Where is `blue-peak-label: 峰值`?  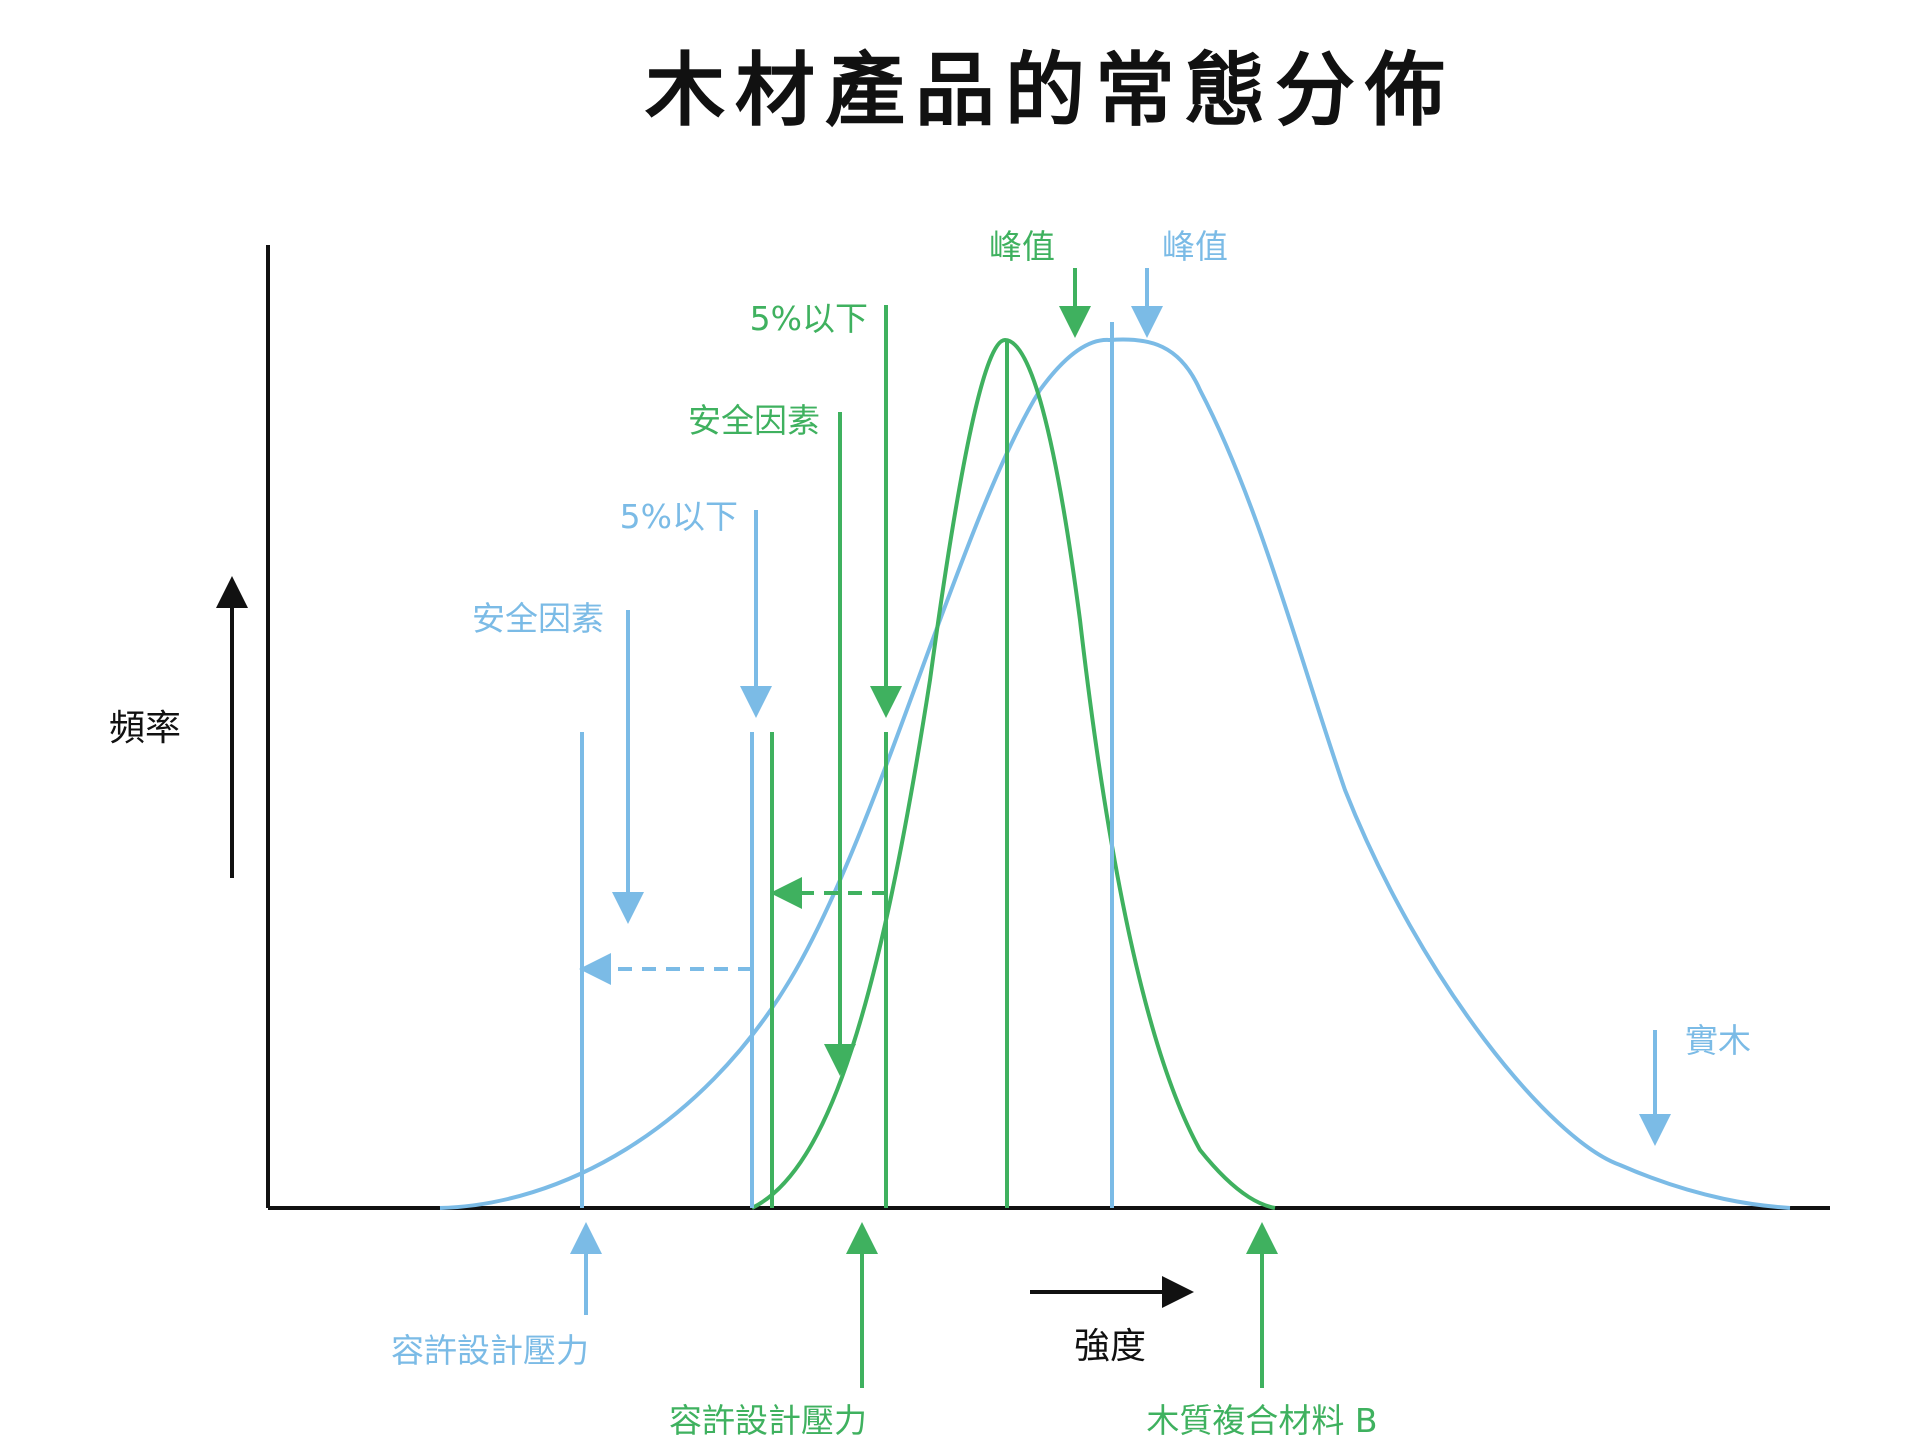 blue-peak-label: 峰值 is located at coordinates (1195, 246).